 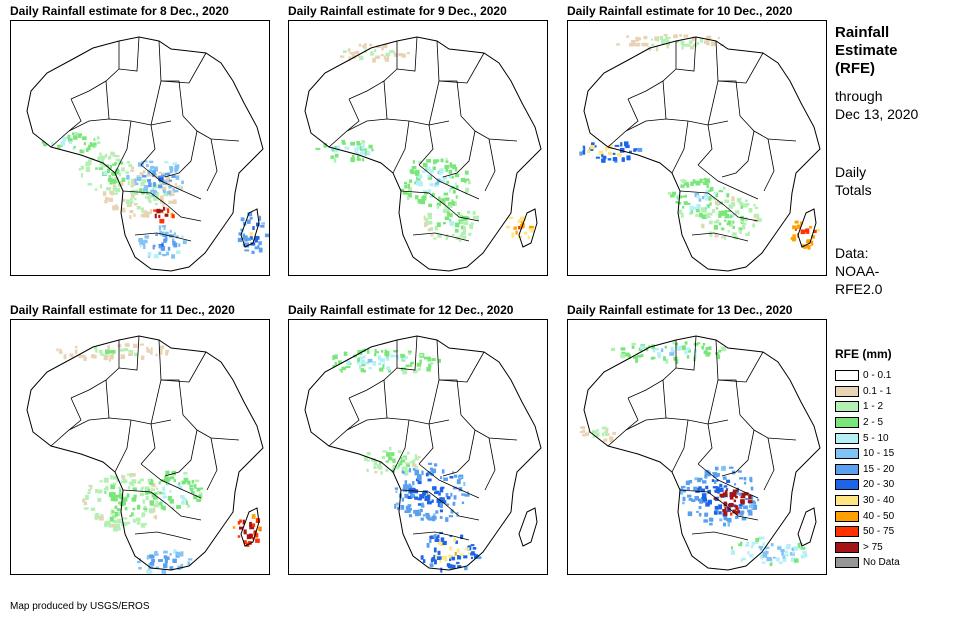 What do you see at coordinates (855, 68) in the screenshot?
I see `map-title-line: (RFE)` at bounding box center [855, 68].